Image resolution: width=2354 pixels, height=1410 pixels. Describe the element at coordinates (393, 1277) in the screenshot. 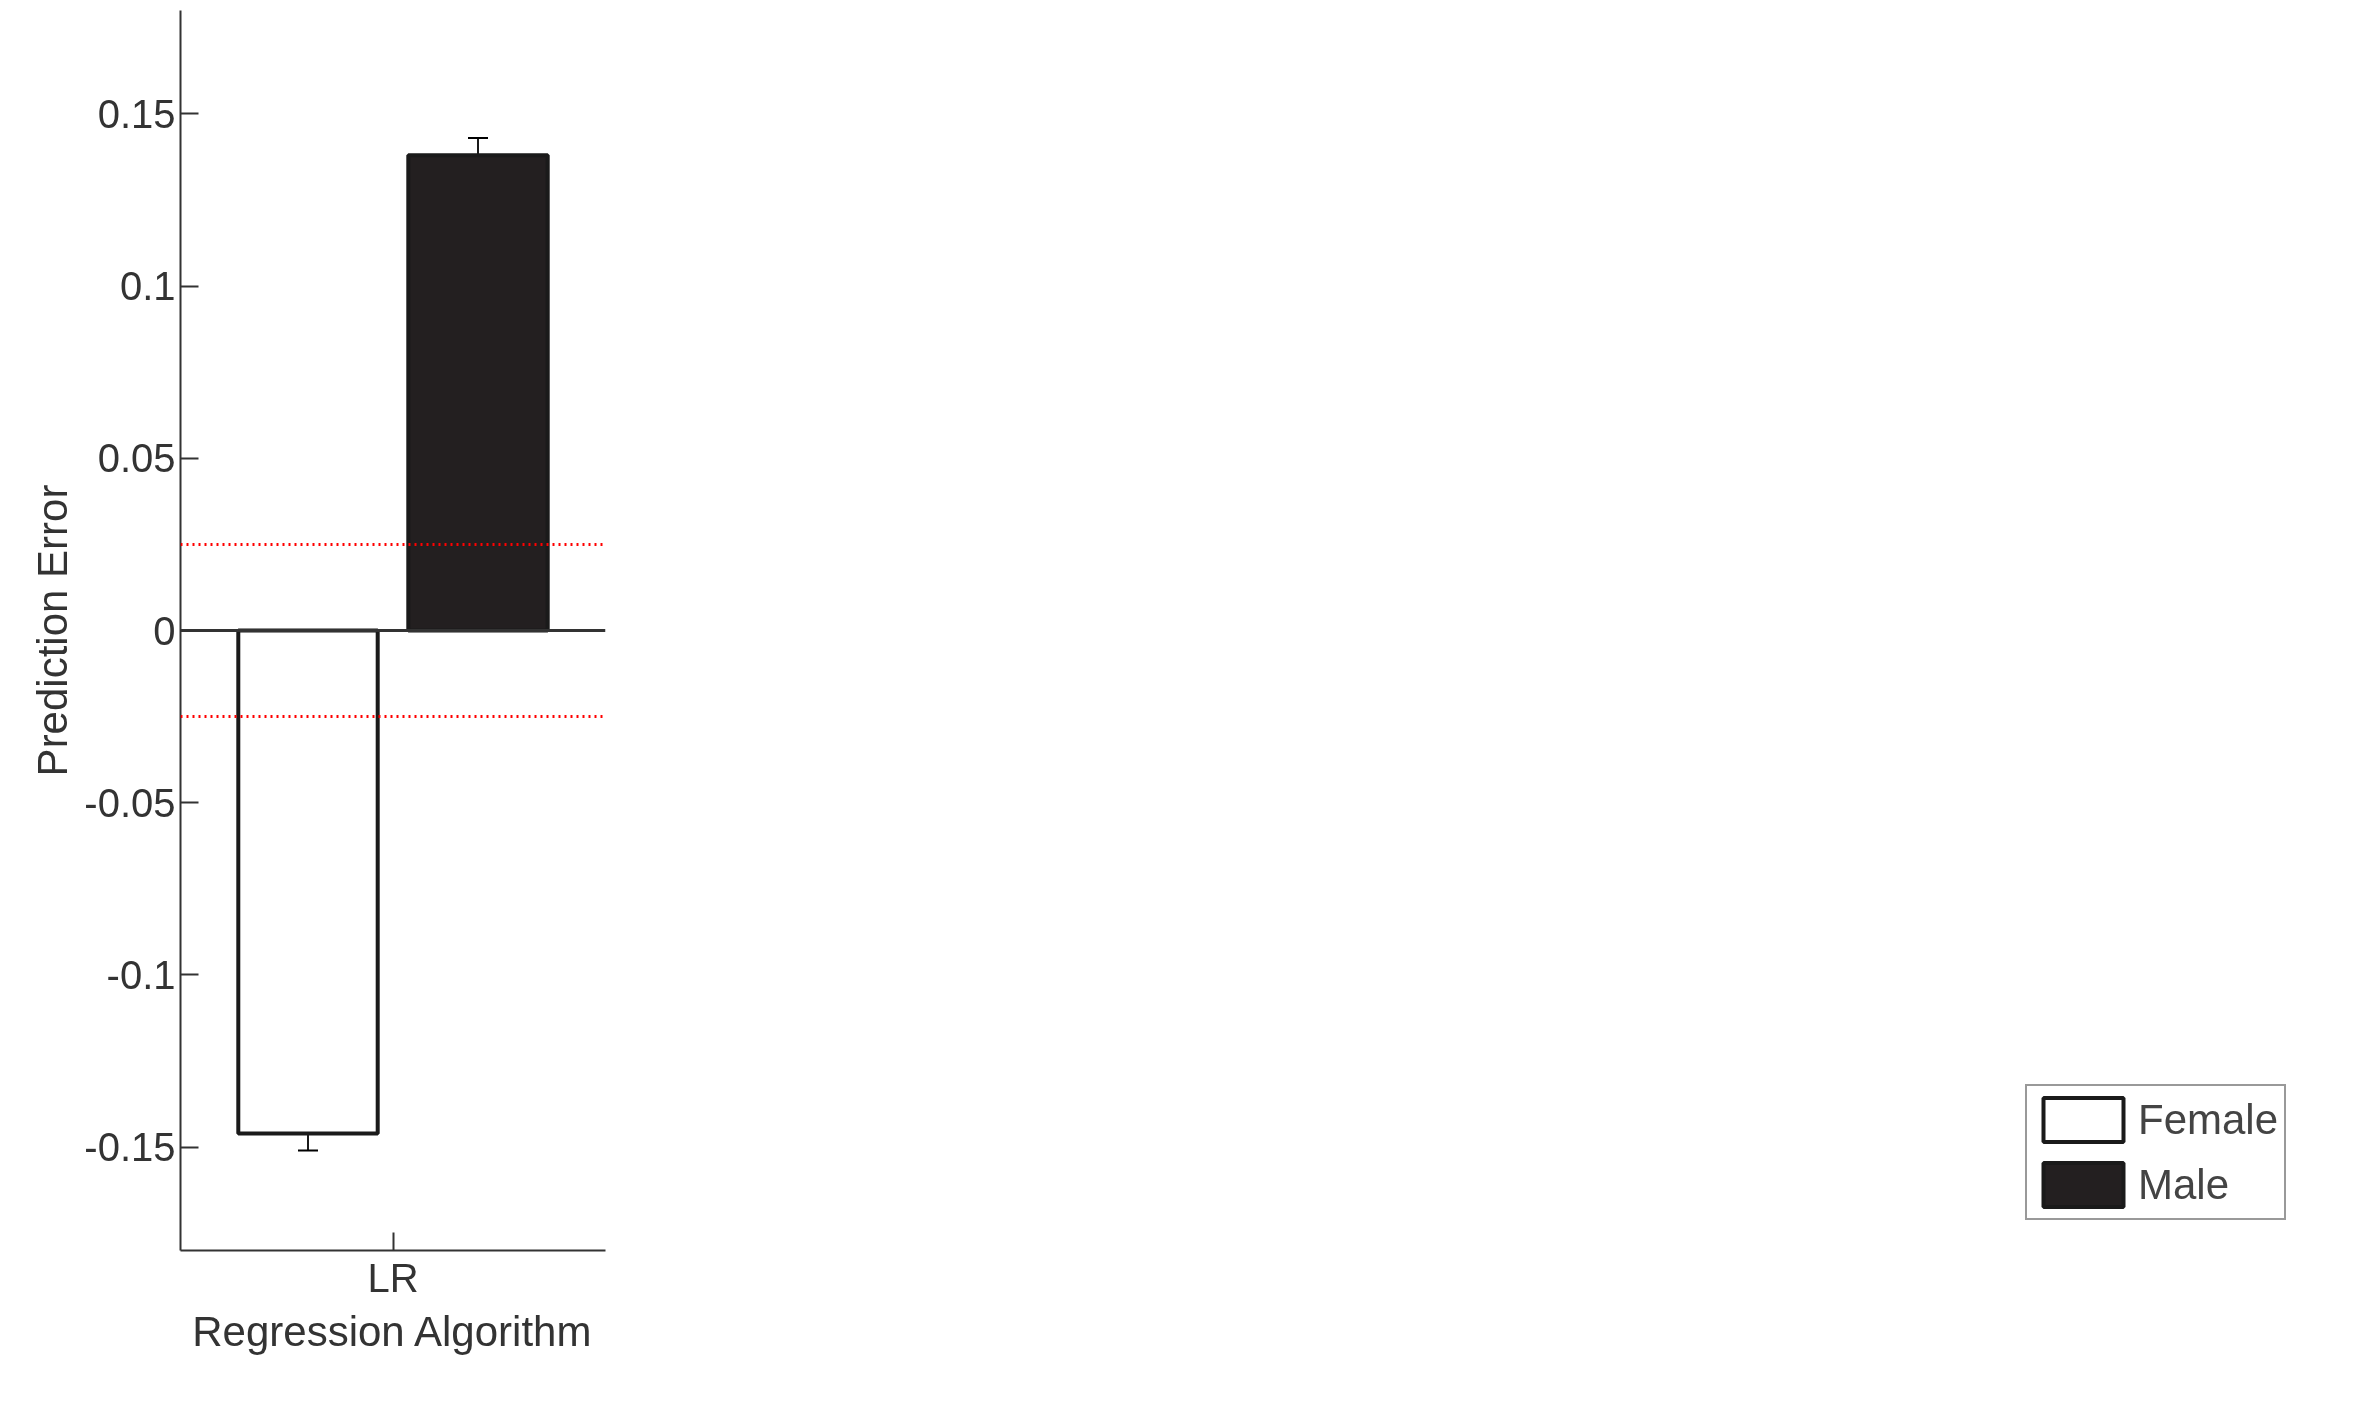

I see `x-tick-label: LR` at that location.